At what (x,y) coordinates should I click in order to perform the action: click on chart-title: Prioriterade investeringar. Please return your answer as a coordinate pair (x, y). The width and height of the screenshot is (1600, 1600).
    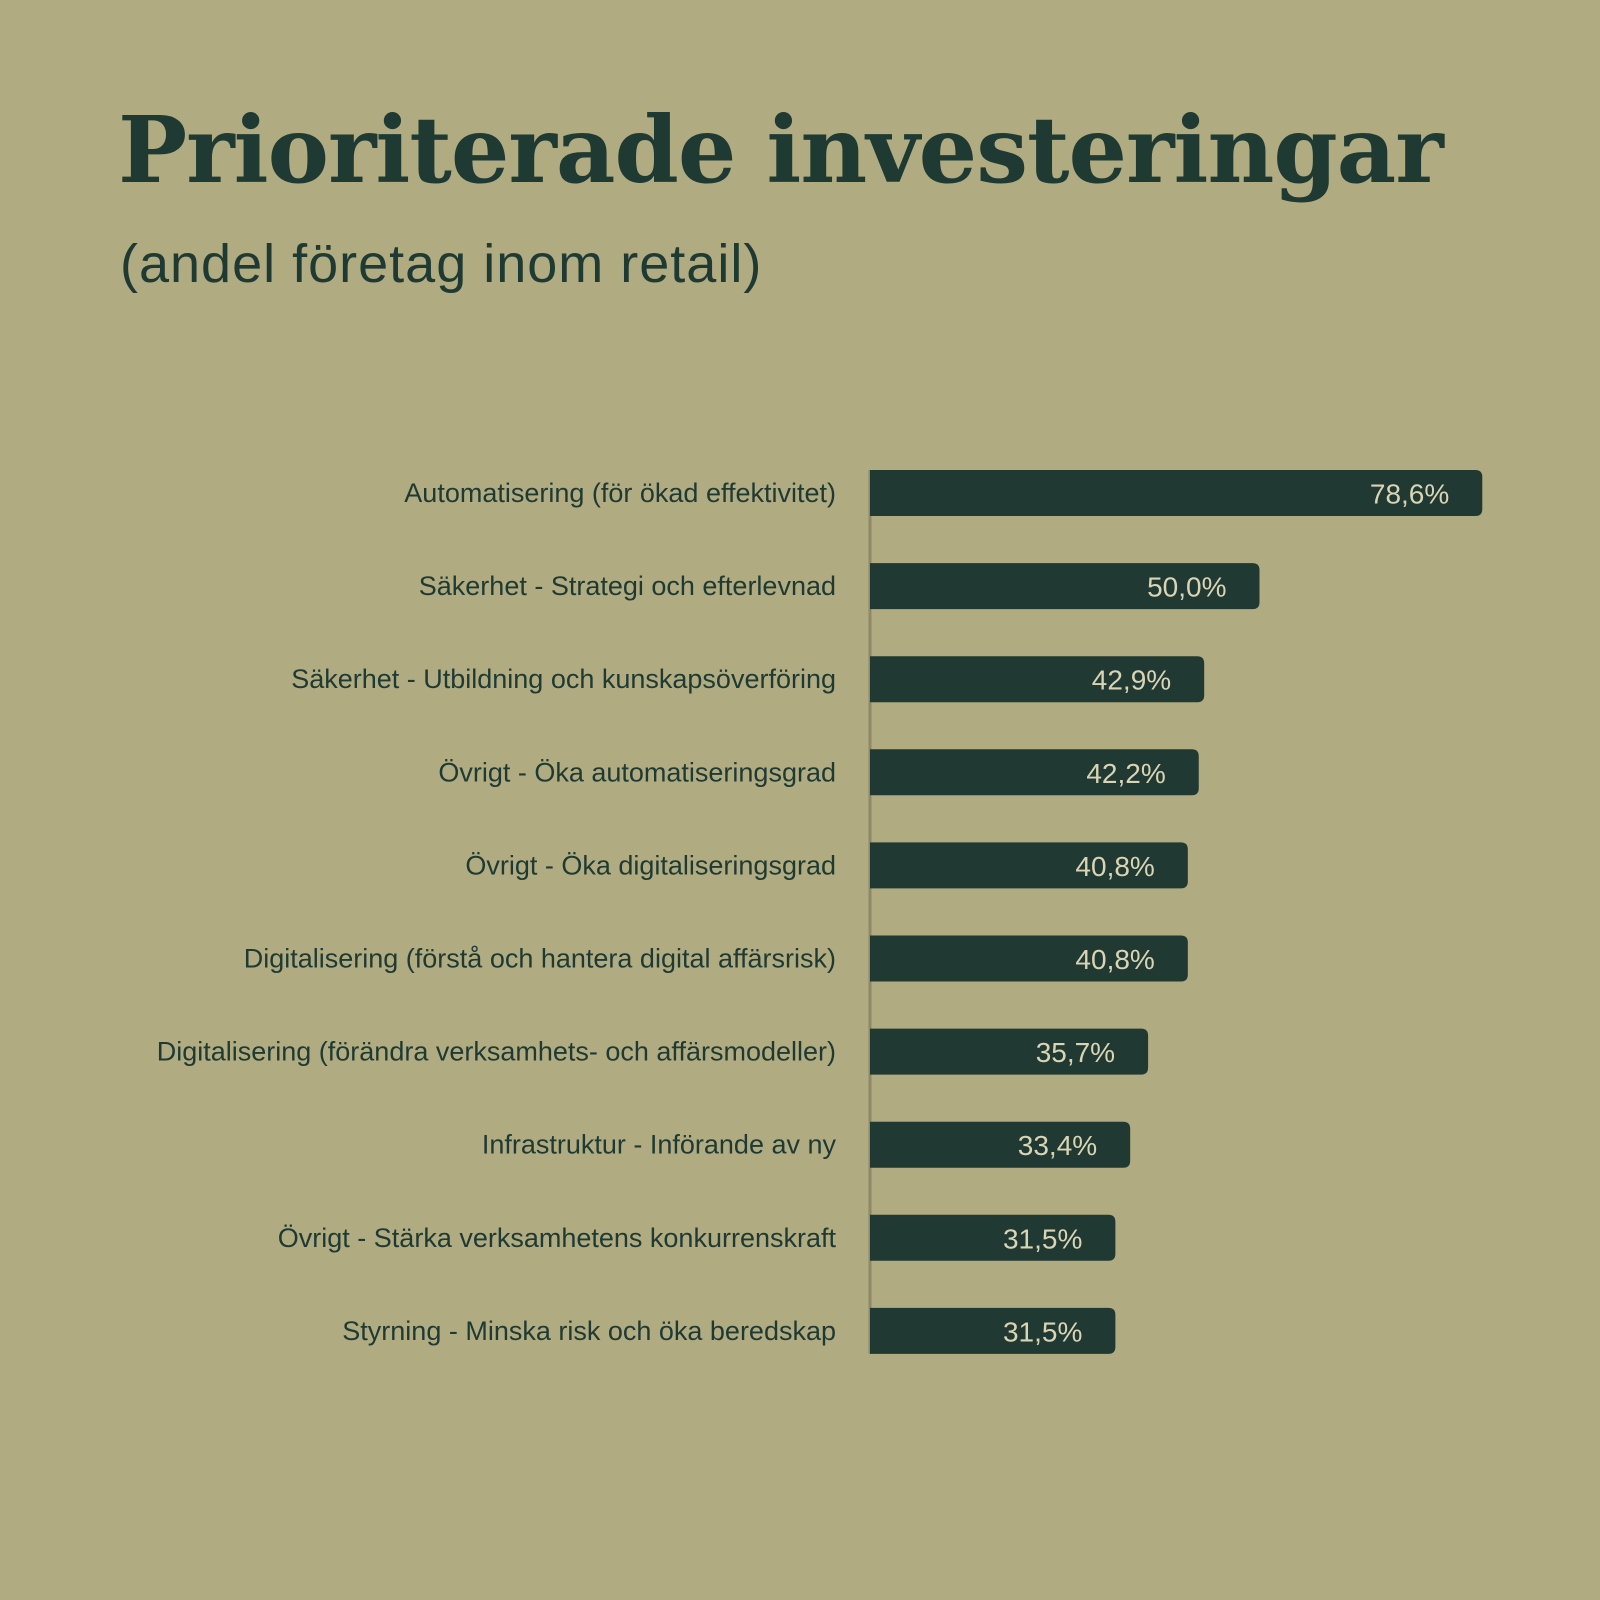
    Looking at the image, I should click on (781, 150).